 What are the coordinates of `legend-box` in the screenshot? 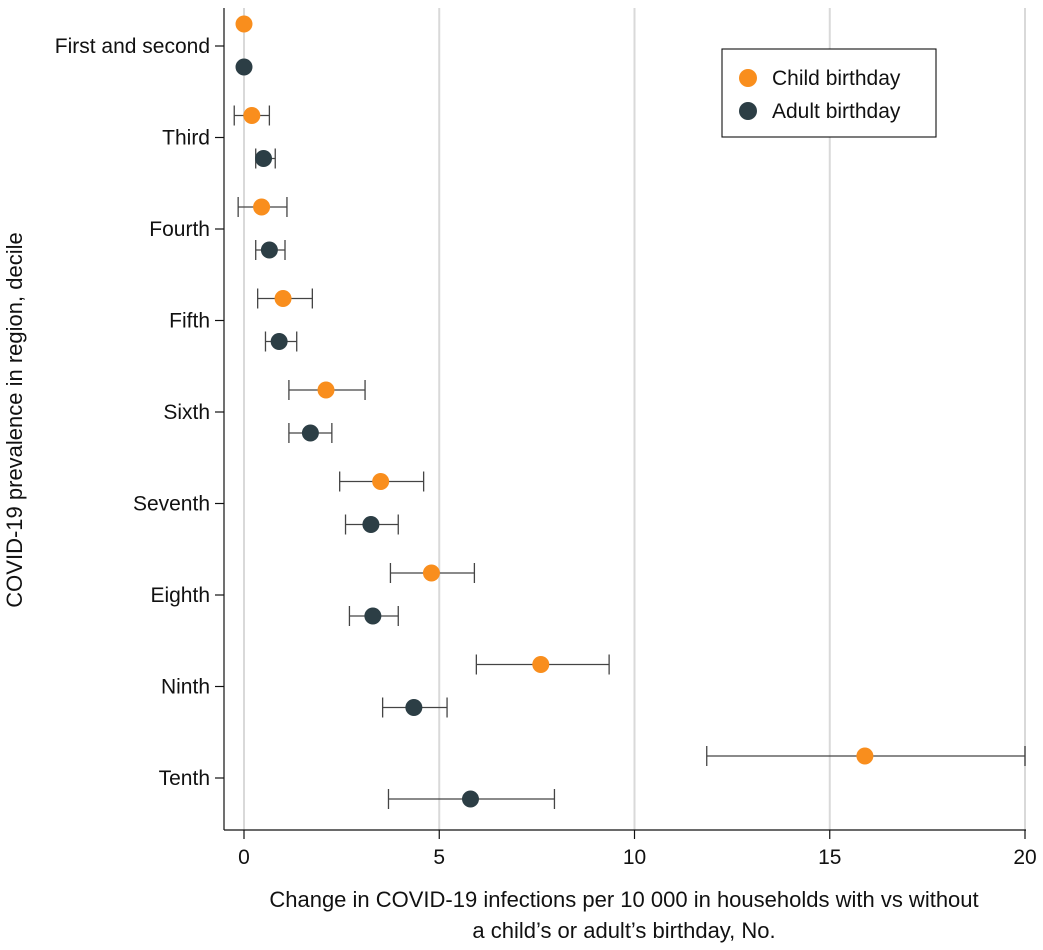 It's located at (829, 93).